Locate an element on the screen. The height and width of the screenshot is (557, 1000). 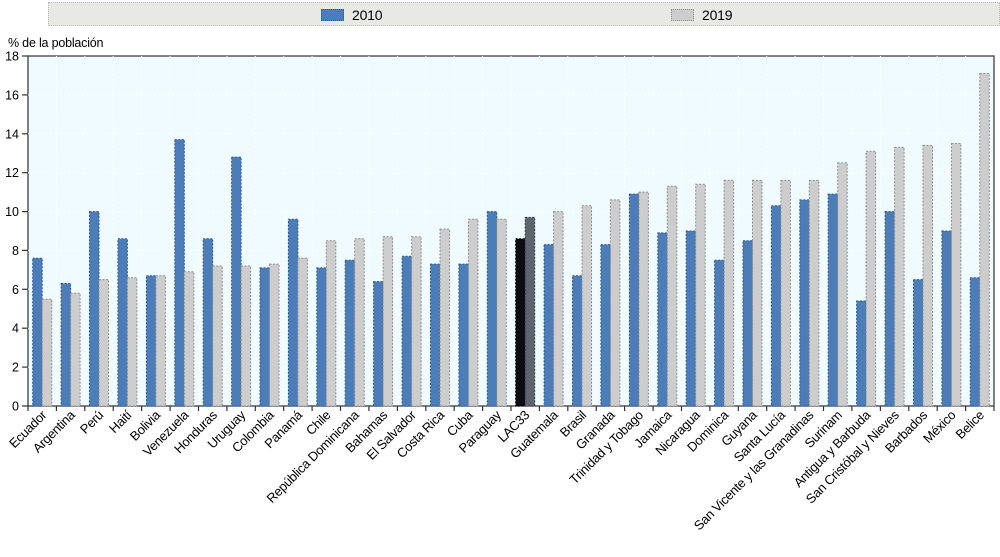
bar-2019-Colombia is located at coordinates (274, 335).